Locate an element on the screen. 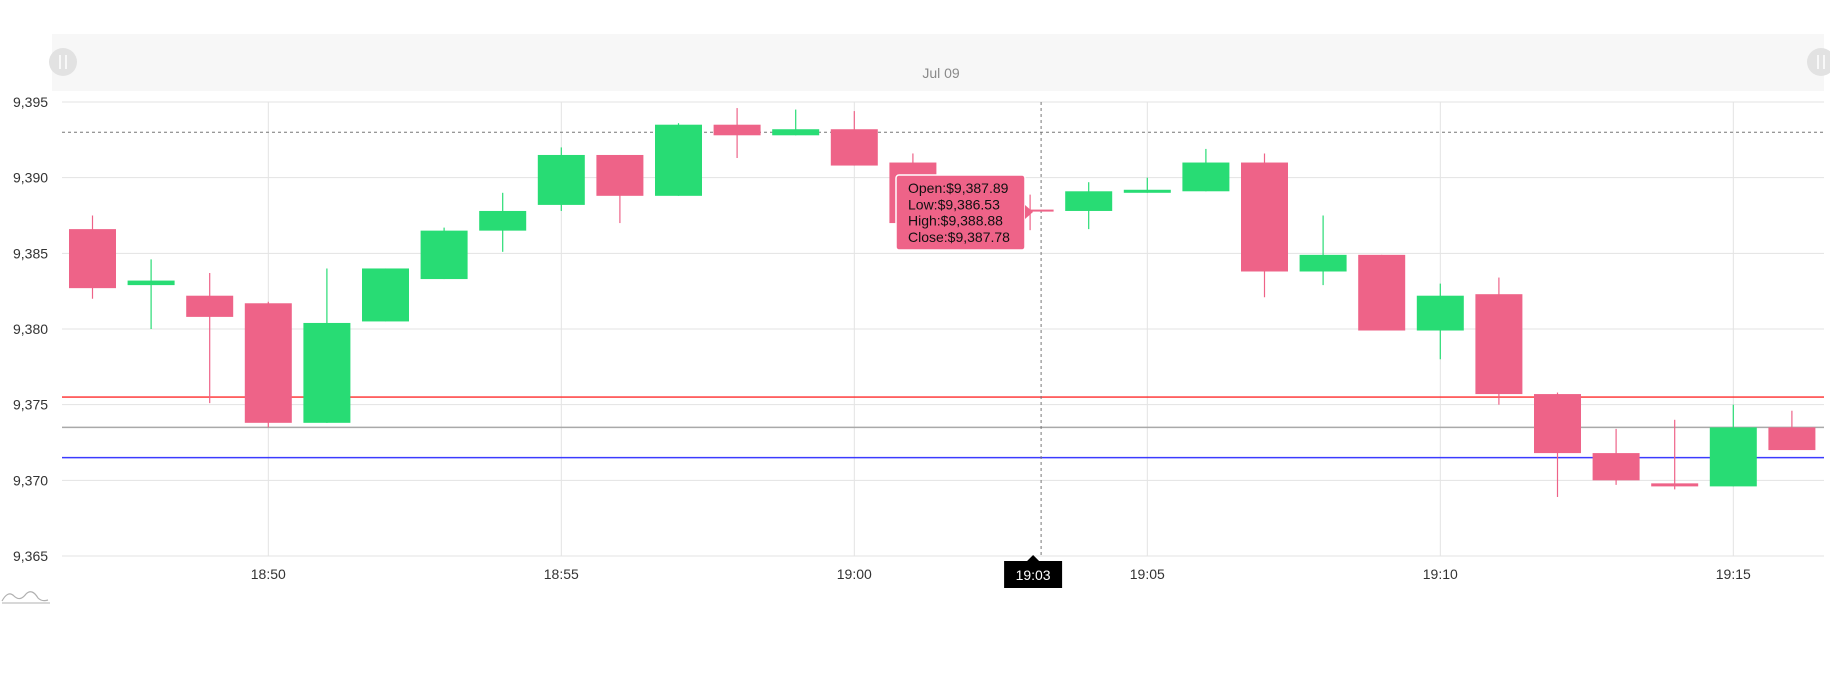  y-tick-label: 9,390 is located at coordinates (30, 178).